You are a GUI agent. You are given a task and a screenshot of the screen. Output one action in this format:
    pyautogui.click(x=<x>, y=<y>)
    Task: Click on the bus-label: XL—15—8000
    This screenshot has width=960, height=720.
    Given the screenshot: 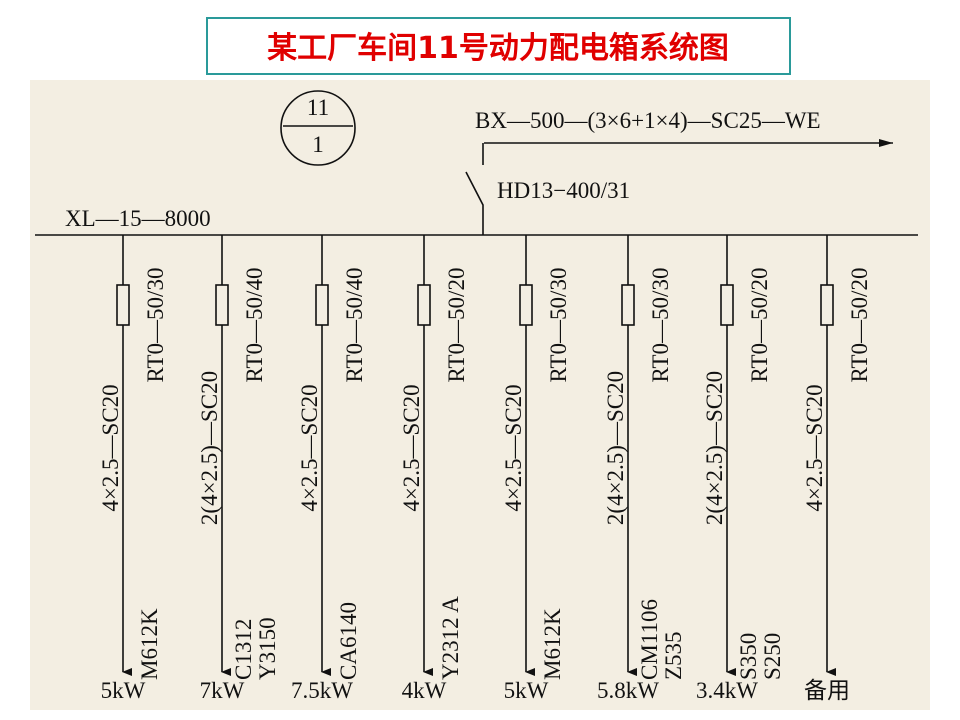 What is the action you would take?
    pyautogui.click(x=138, y=218)
    